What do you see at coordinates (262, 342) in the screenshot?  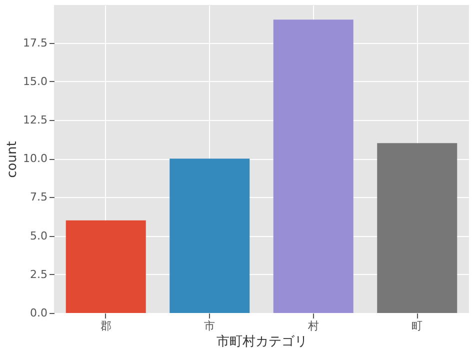 I see `x-axis-title: 市町村カテゴリ` at bounding box center [262, 342].